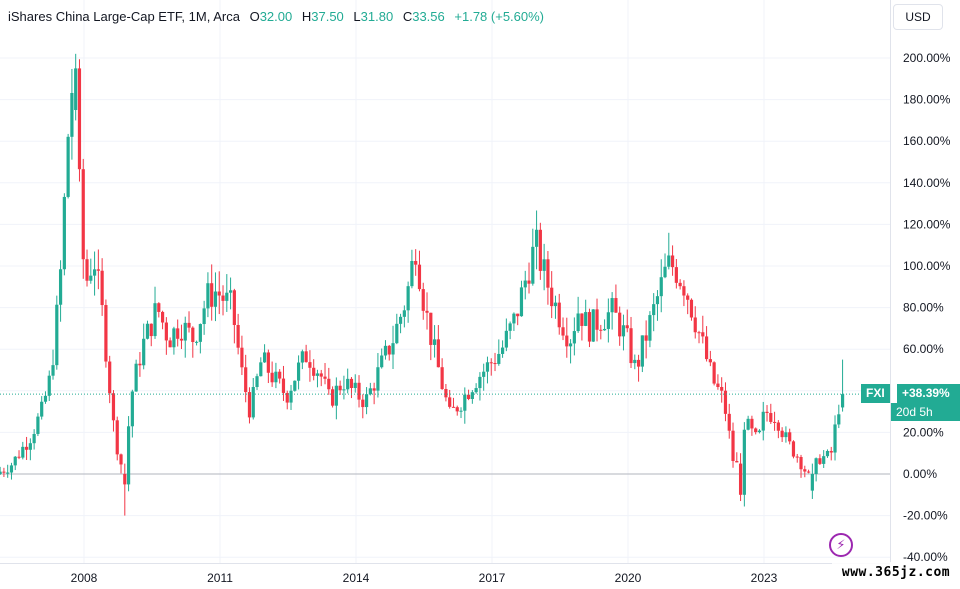  I want to click on legend-title: iShares China Large-Cap ETF, 1M, Arca, so click(124, 16).